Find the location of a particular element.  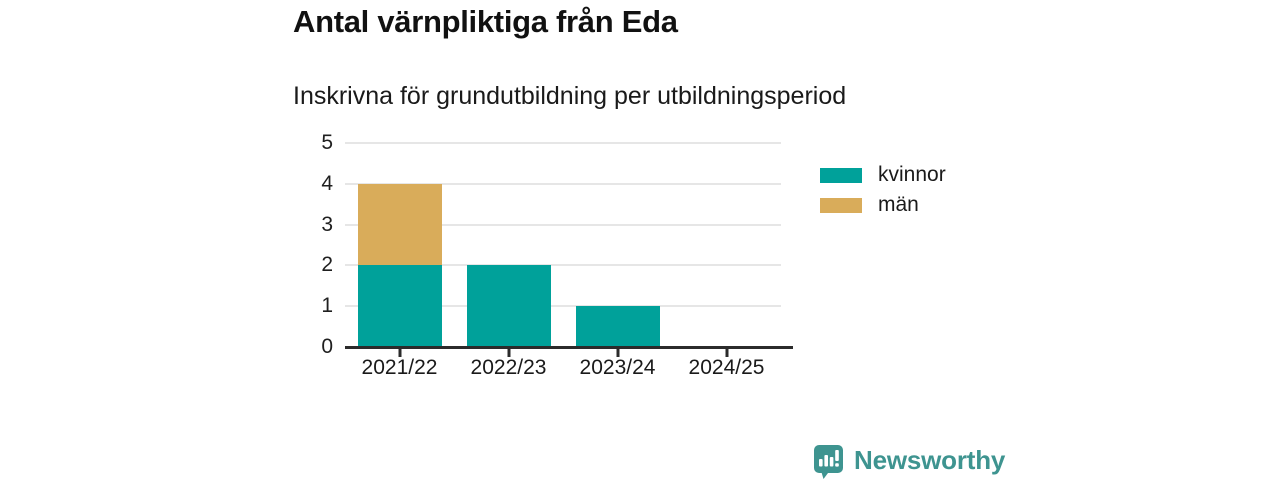

legend-item-kvinnor: kvinnor is located at coordinates (883, 175).